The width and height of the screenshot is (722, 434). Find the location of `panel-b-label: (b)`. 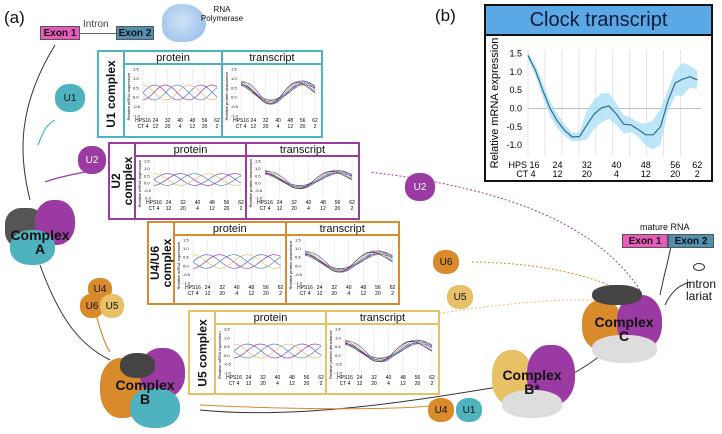

panel-b-label: (b) is located at coordinates (445, 15).